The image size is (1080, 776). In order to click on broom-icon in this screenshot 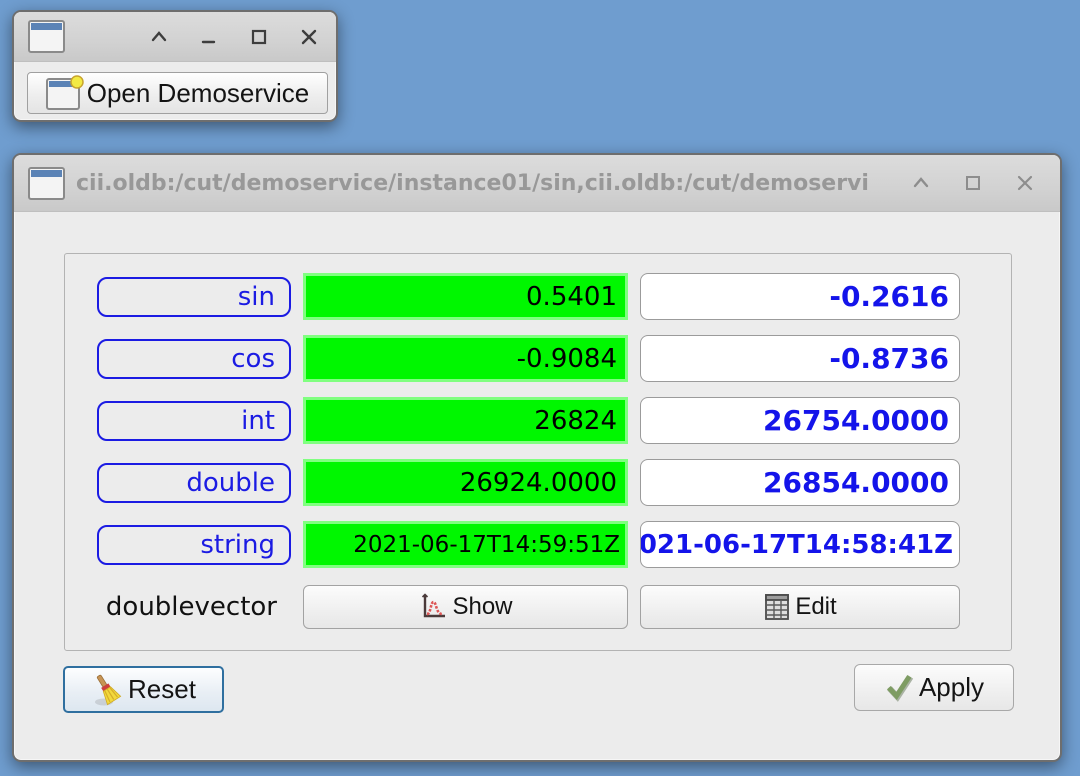, I will do `click(107, 690)`.